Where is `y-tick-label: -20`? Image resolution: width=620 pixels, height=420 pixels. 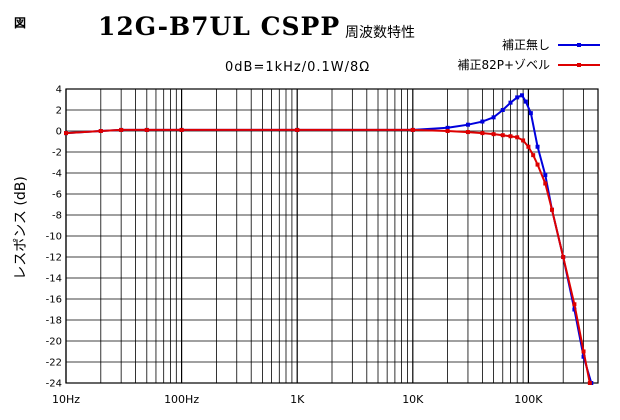 y-tick-label: -20 is located at coordinates (54, 342).